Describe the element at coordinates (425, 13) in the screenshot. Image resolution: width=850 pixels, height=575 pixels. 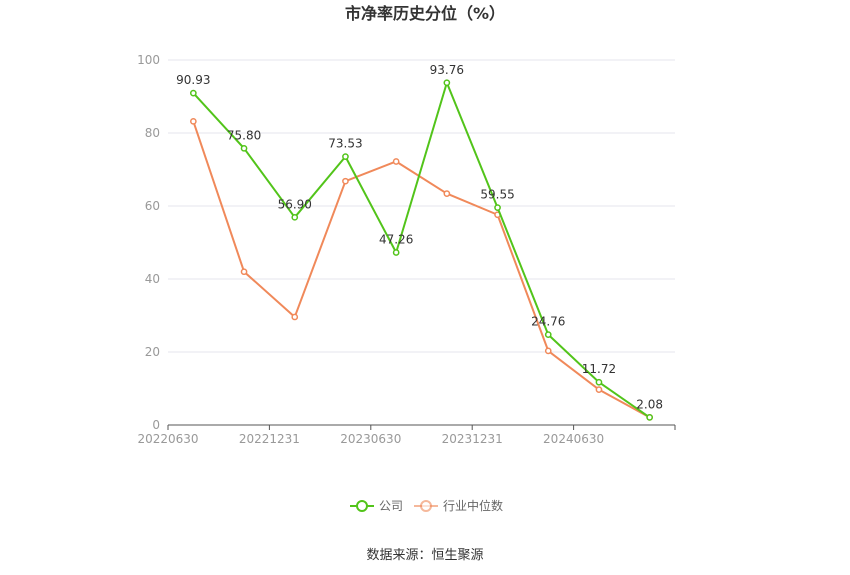
I see `chart-title: 市净率历史分位（%）` at that location.